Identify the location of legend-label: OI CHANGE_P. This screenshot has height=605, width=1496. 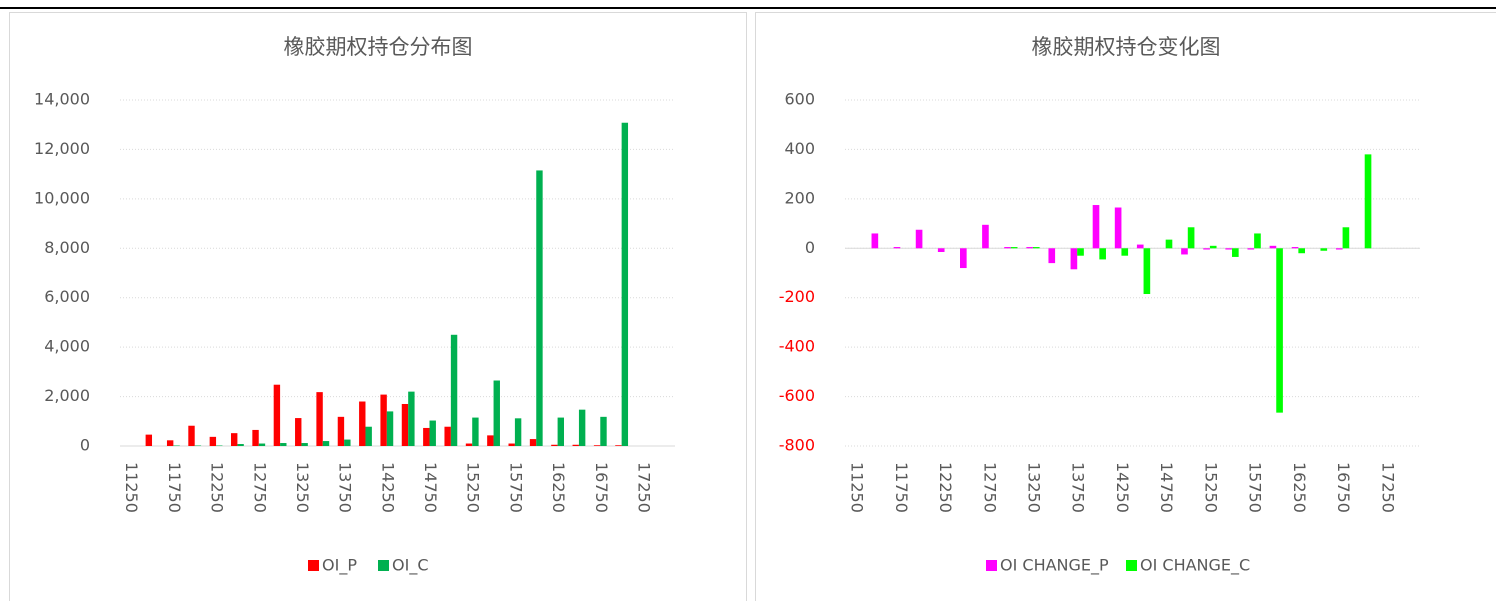
(1054, 566).